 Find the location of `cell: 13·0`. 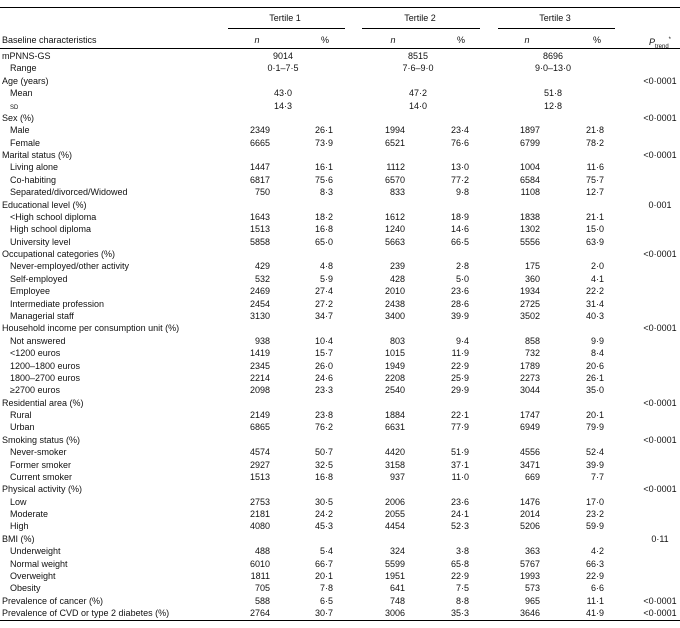

cell: 13·0 is located at coordinates (459, 167).